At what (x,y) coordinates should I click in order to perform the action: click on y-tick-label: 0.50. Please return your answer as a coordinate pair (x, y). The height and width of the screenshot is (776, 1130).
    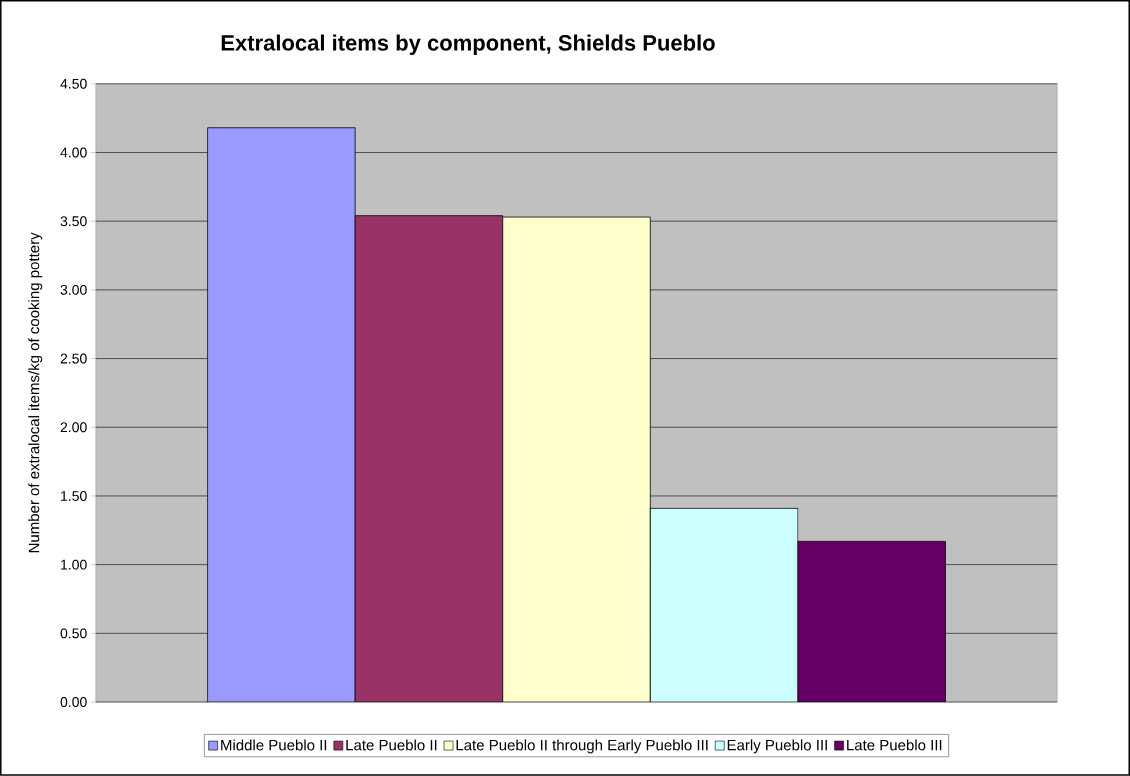
    Looking at the image, I should click on (73, 633).